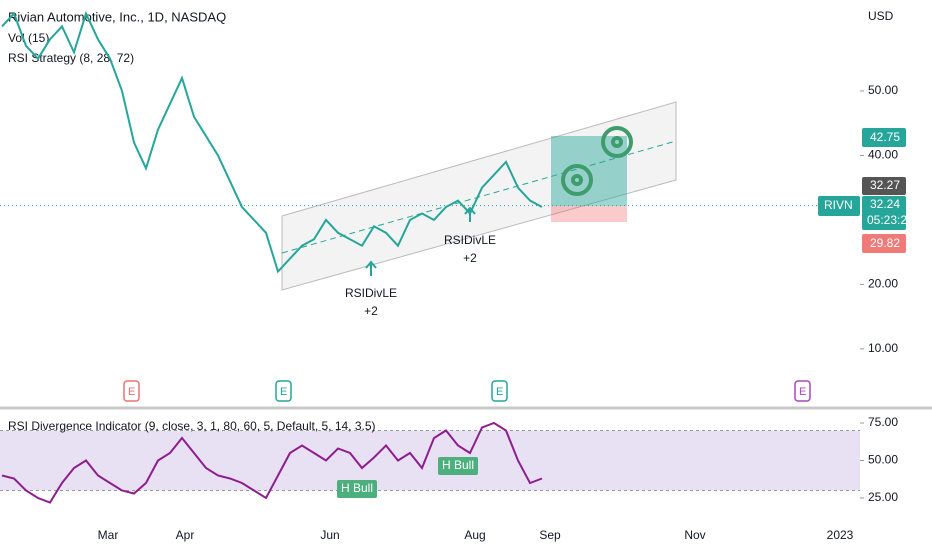 Image resolution: width=932 pixels, height=550 pixels. Describe the element at coordinates (881, 16) in the screenshot. I see `currency: USD` at that location.